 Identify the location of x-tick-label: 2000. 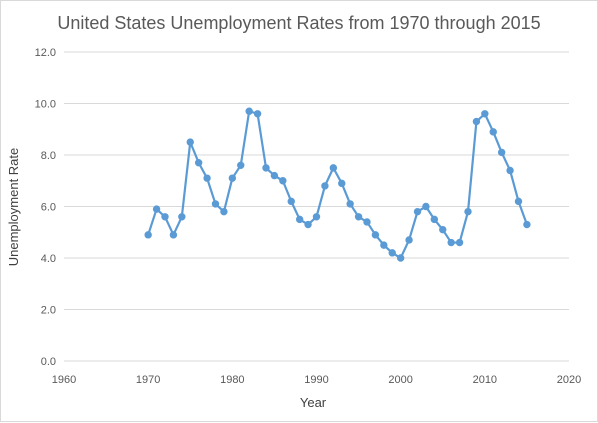
(400, 380).